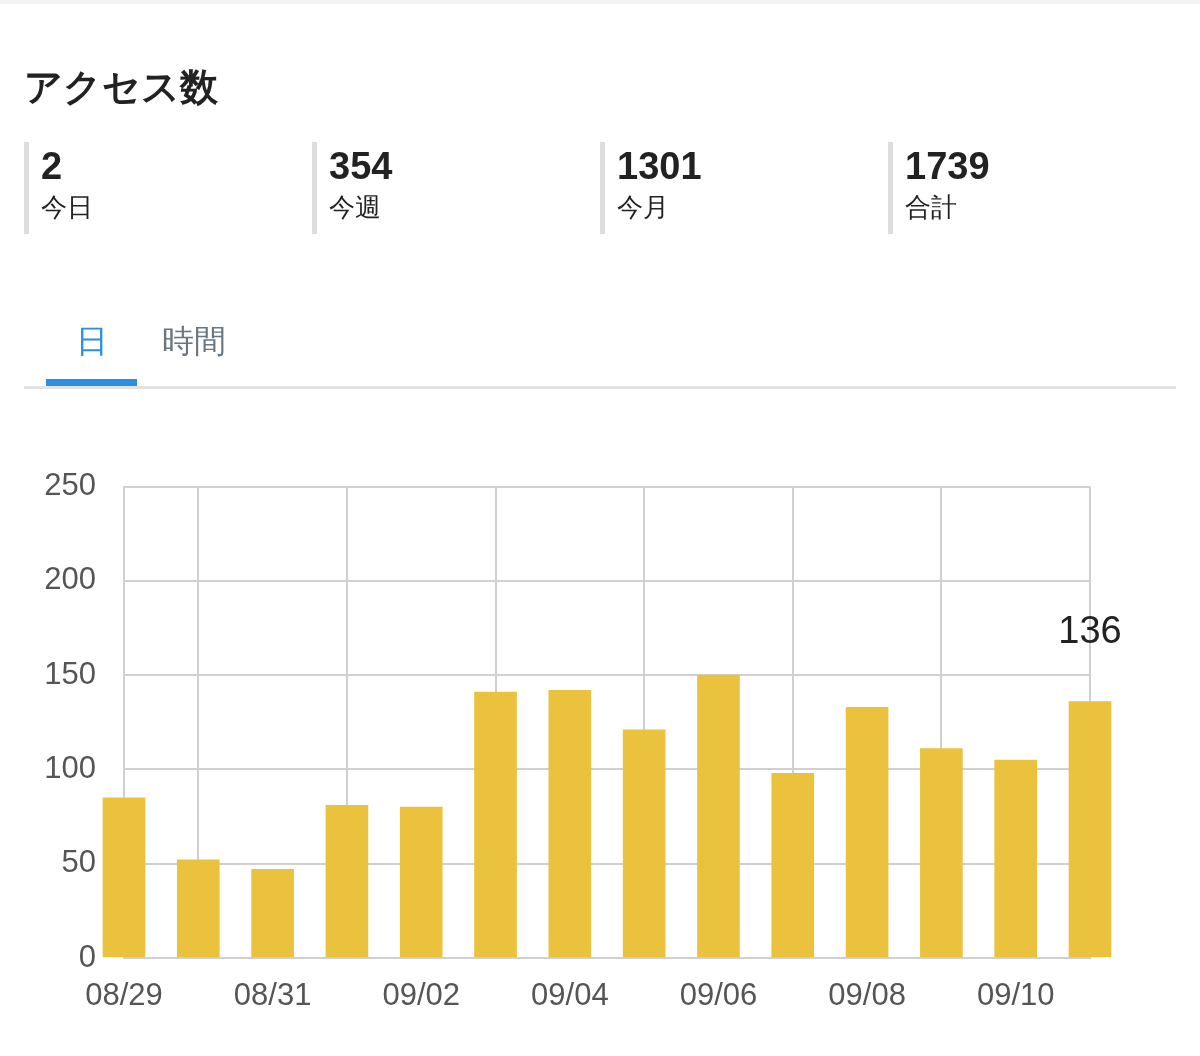 This screenshot has height=1056, width=1200. What do you see at coordinates (643, 207) in the screenshot?
I see `text: 今月` at bounding box center [643, 207].